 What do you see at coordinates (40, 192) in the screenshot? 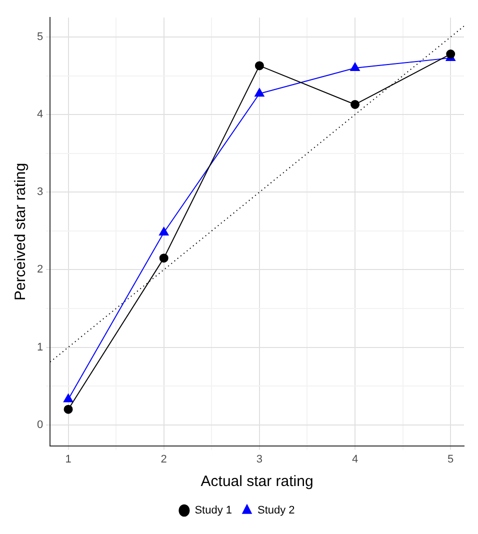
I see `y-tick-label: 3` at bounding box center [40, 192].